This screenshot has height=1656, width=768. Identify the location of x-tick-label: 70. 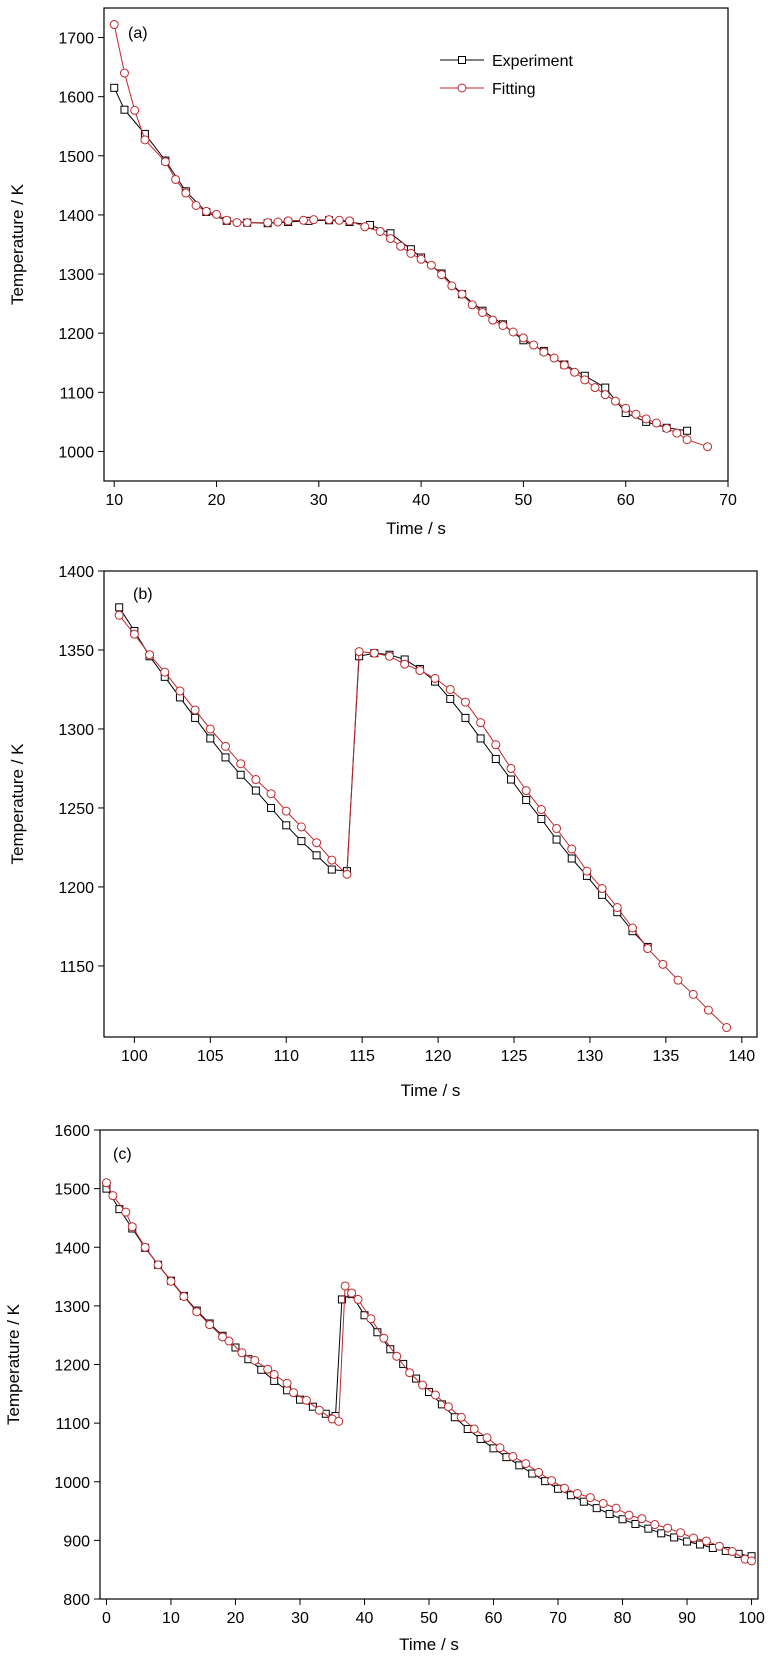
(558, 1618).